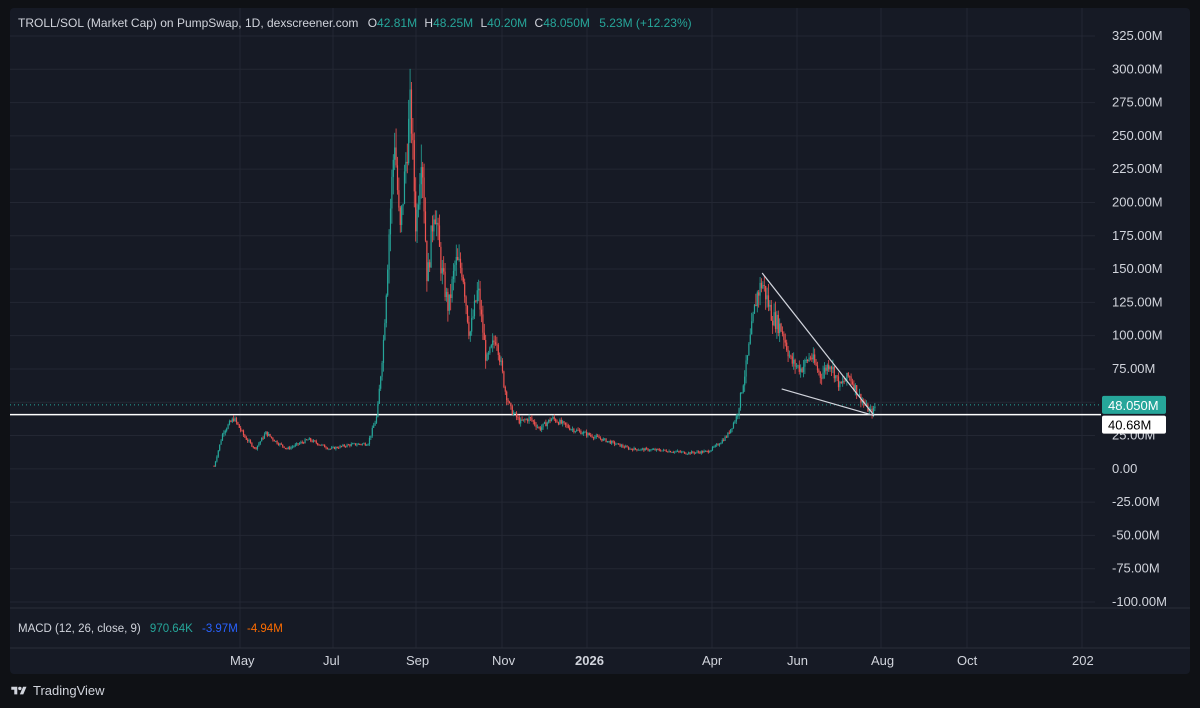 The width and height of the screenshot is (1200, 708). What do you see at coordinates (589, 660) in the screenshot?
I see `x-tick-label: 2026` at bounding box center [589, 660].